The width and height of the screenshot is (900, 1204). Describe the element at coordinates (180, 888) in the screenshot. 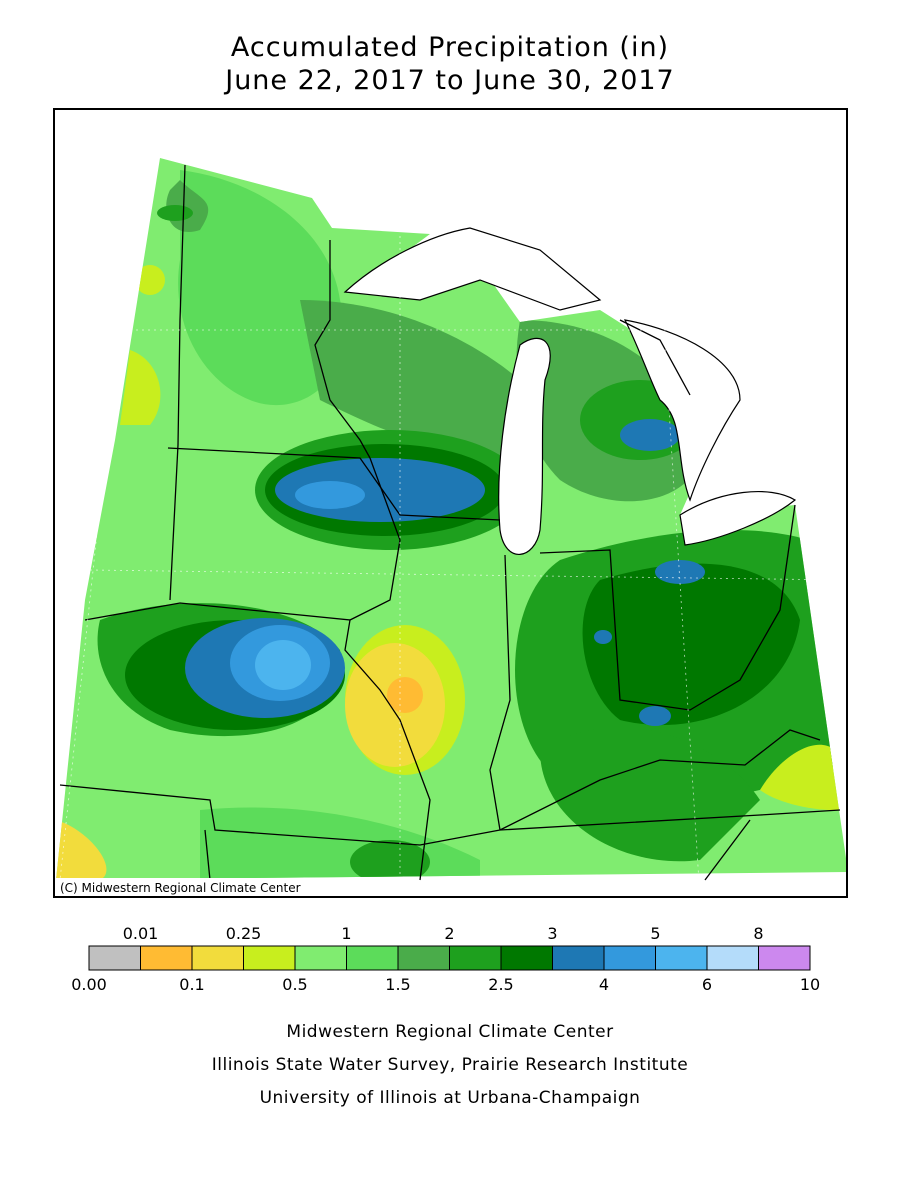

I see `copyright: (C) Midwestern Regional Climate Center` at that location.